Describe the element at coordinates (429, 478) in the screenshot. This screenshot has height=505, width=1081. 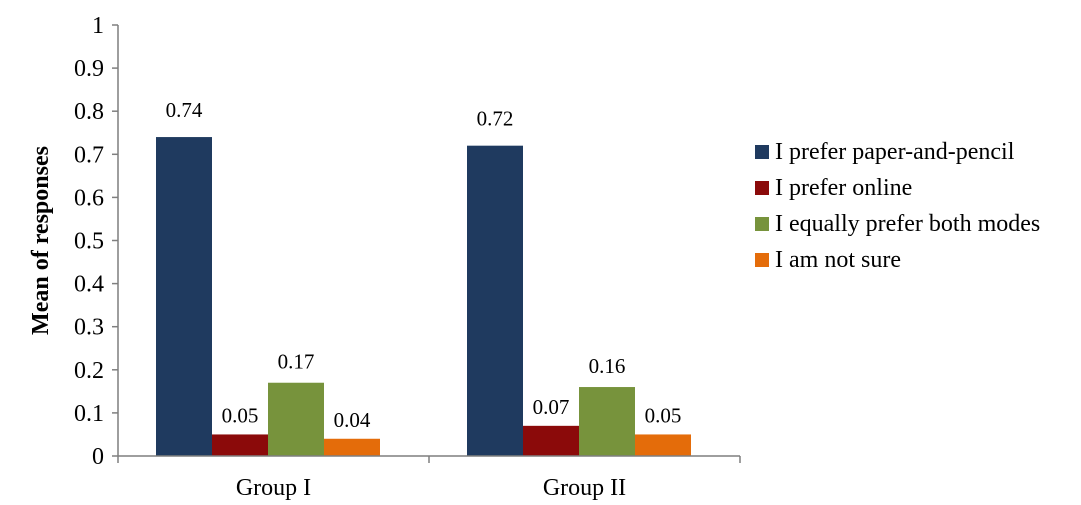
I see `x-axis-ticks: Group I Group II` at that location.